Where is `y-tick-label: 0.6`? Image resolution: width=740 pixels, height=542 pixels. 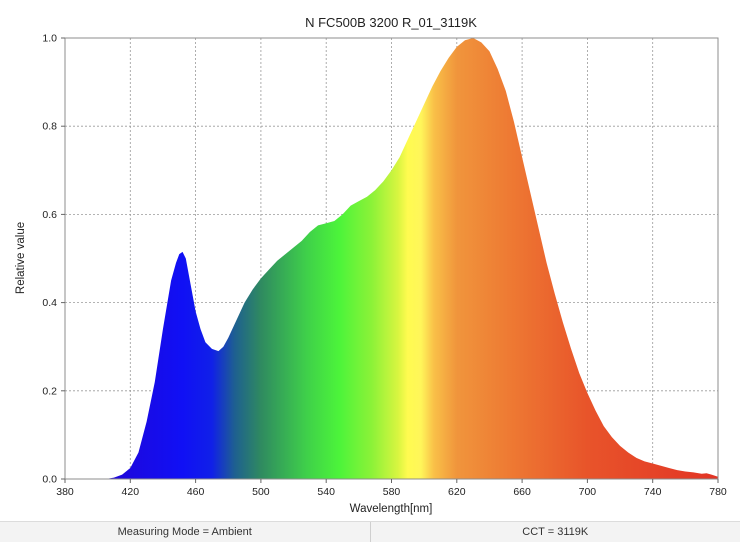
y-tick-label: 0.6 is located at coordinates (49, 215).